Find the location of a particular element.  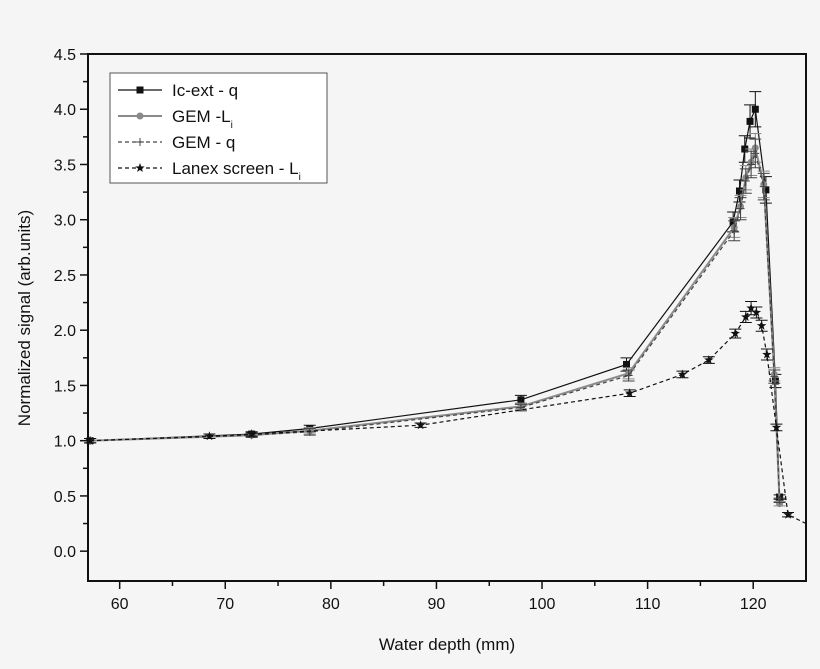

x-tick-label: 60 is located at coordinates (120, 604).